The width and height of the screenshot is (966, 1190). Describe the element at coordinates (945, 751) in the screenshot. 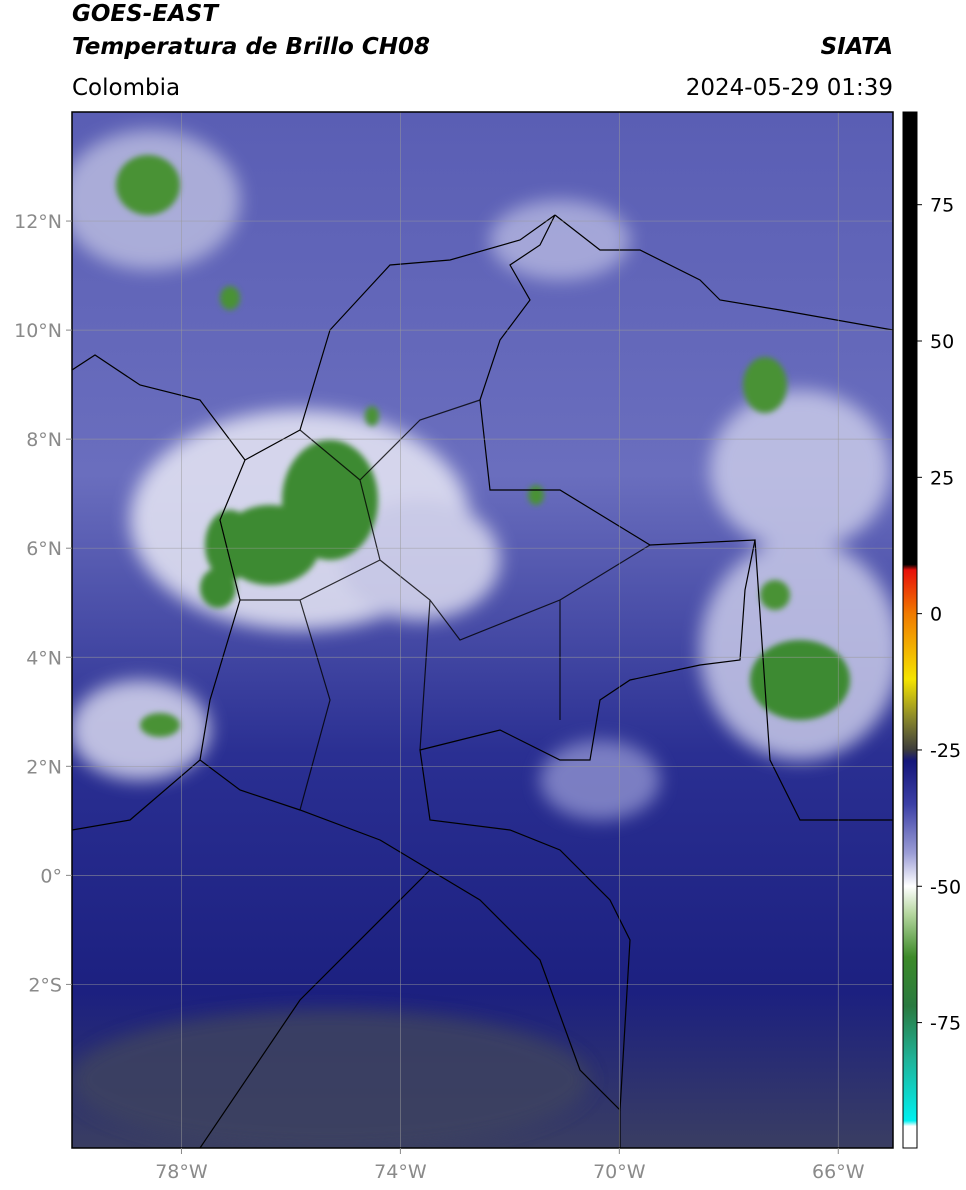

I see `colorbar-tick-label: -25` at that location.